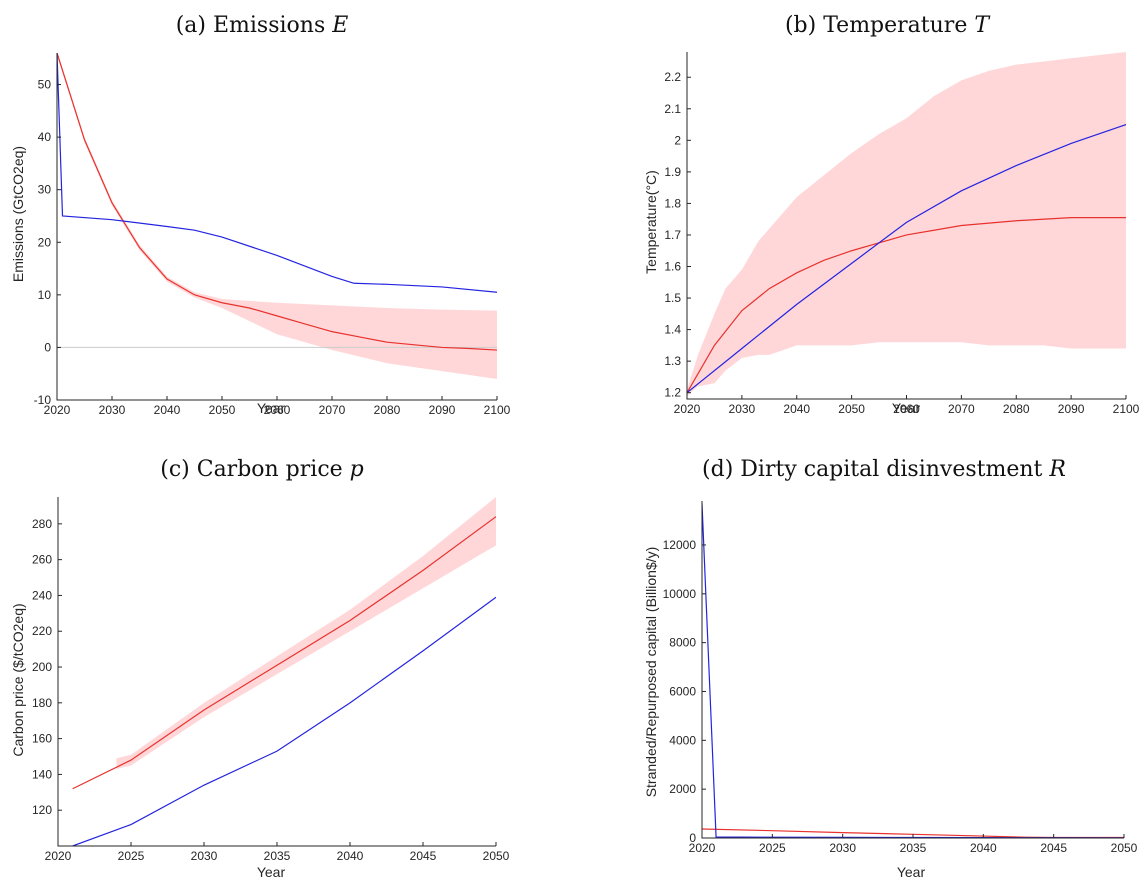  I want to click on y-tick-label: 260, so click(42, 560).